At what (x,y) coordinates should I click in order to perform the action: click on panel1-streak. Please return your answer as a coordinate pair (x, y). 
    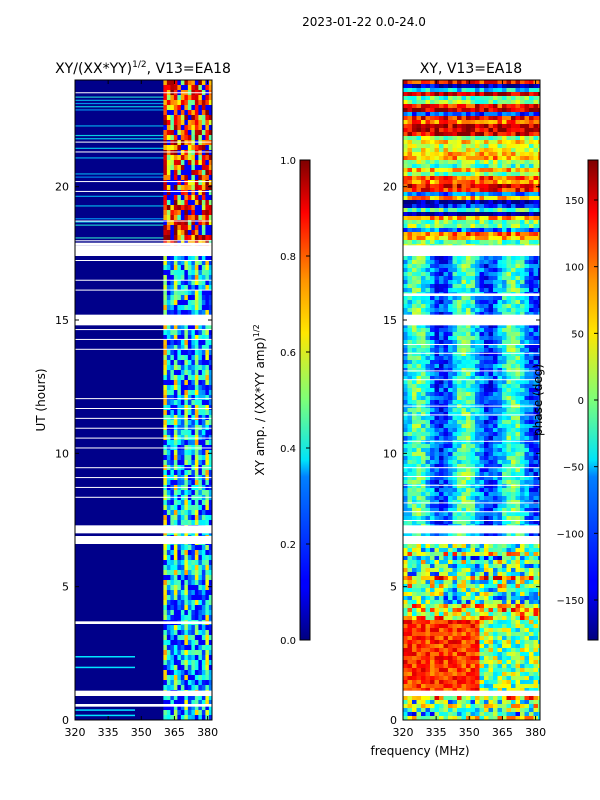
    Looking at the image, I should click on (120, 107).